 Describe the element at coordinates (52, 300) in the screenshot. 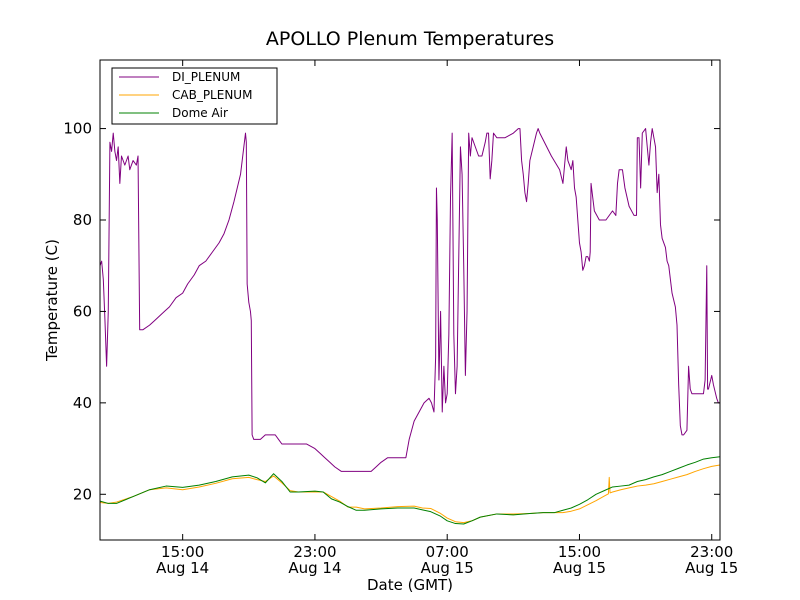

I see `y-axis-label: Temperature (C)` at that location.